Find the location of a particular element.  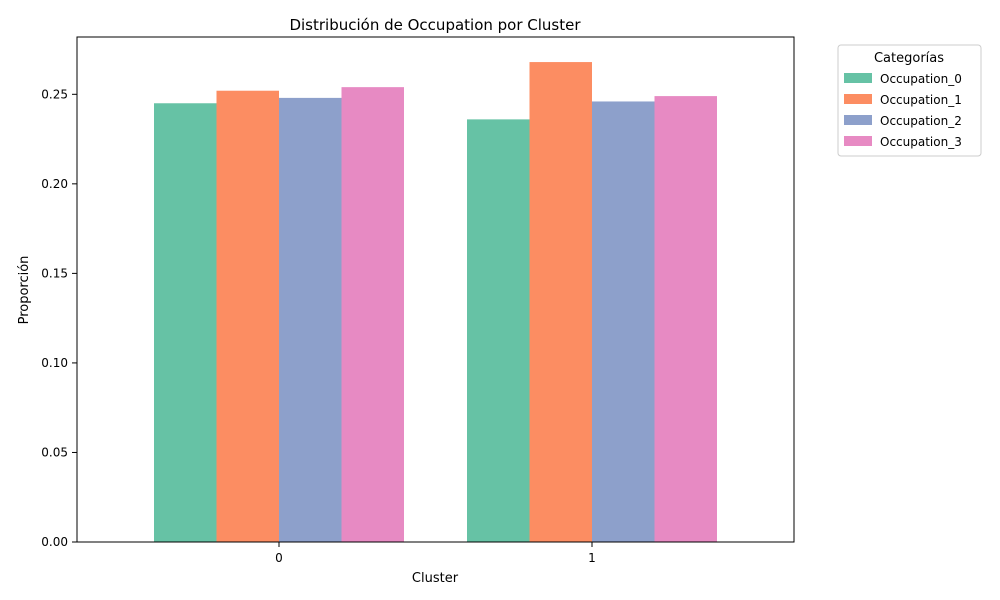

legend-label: Occupation_3 is located at coordinates (921, 142).